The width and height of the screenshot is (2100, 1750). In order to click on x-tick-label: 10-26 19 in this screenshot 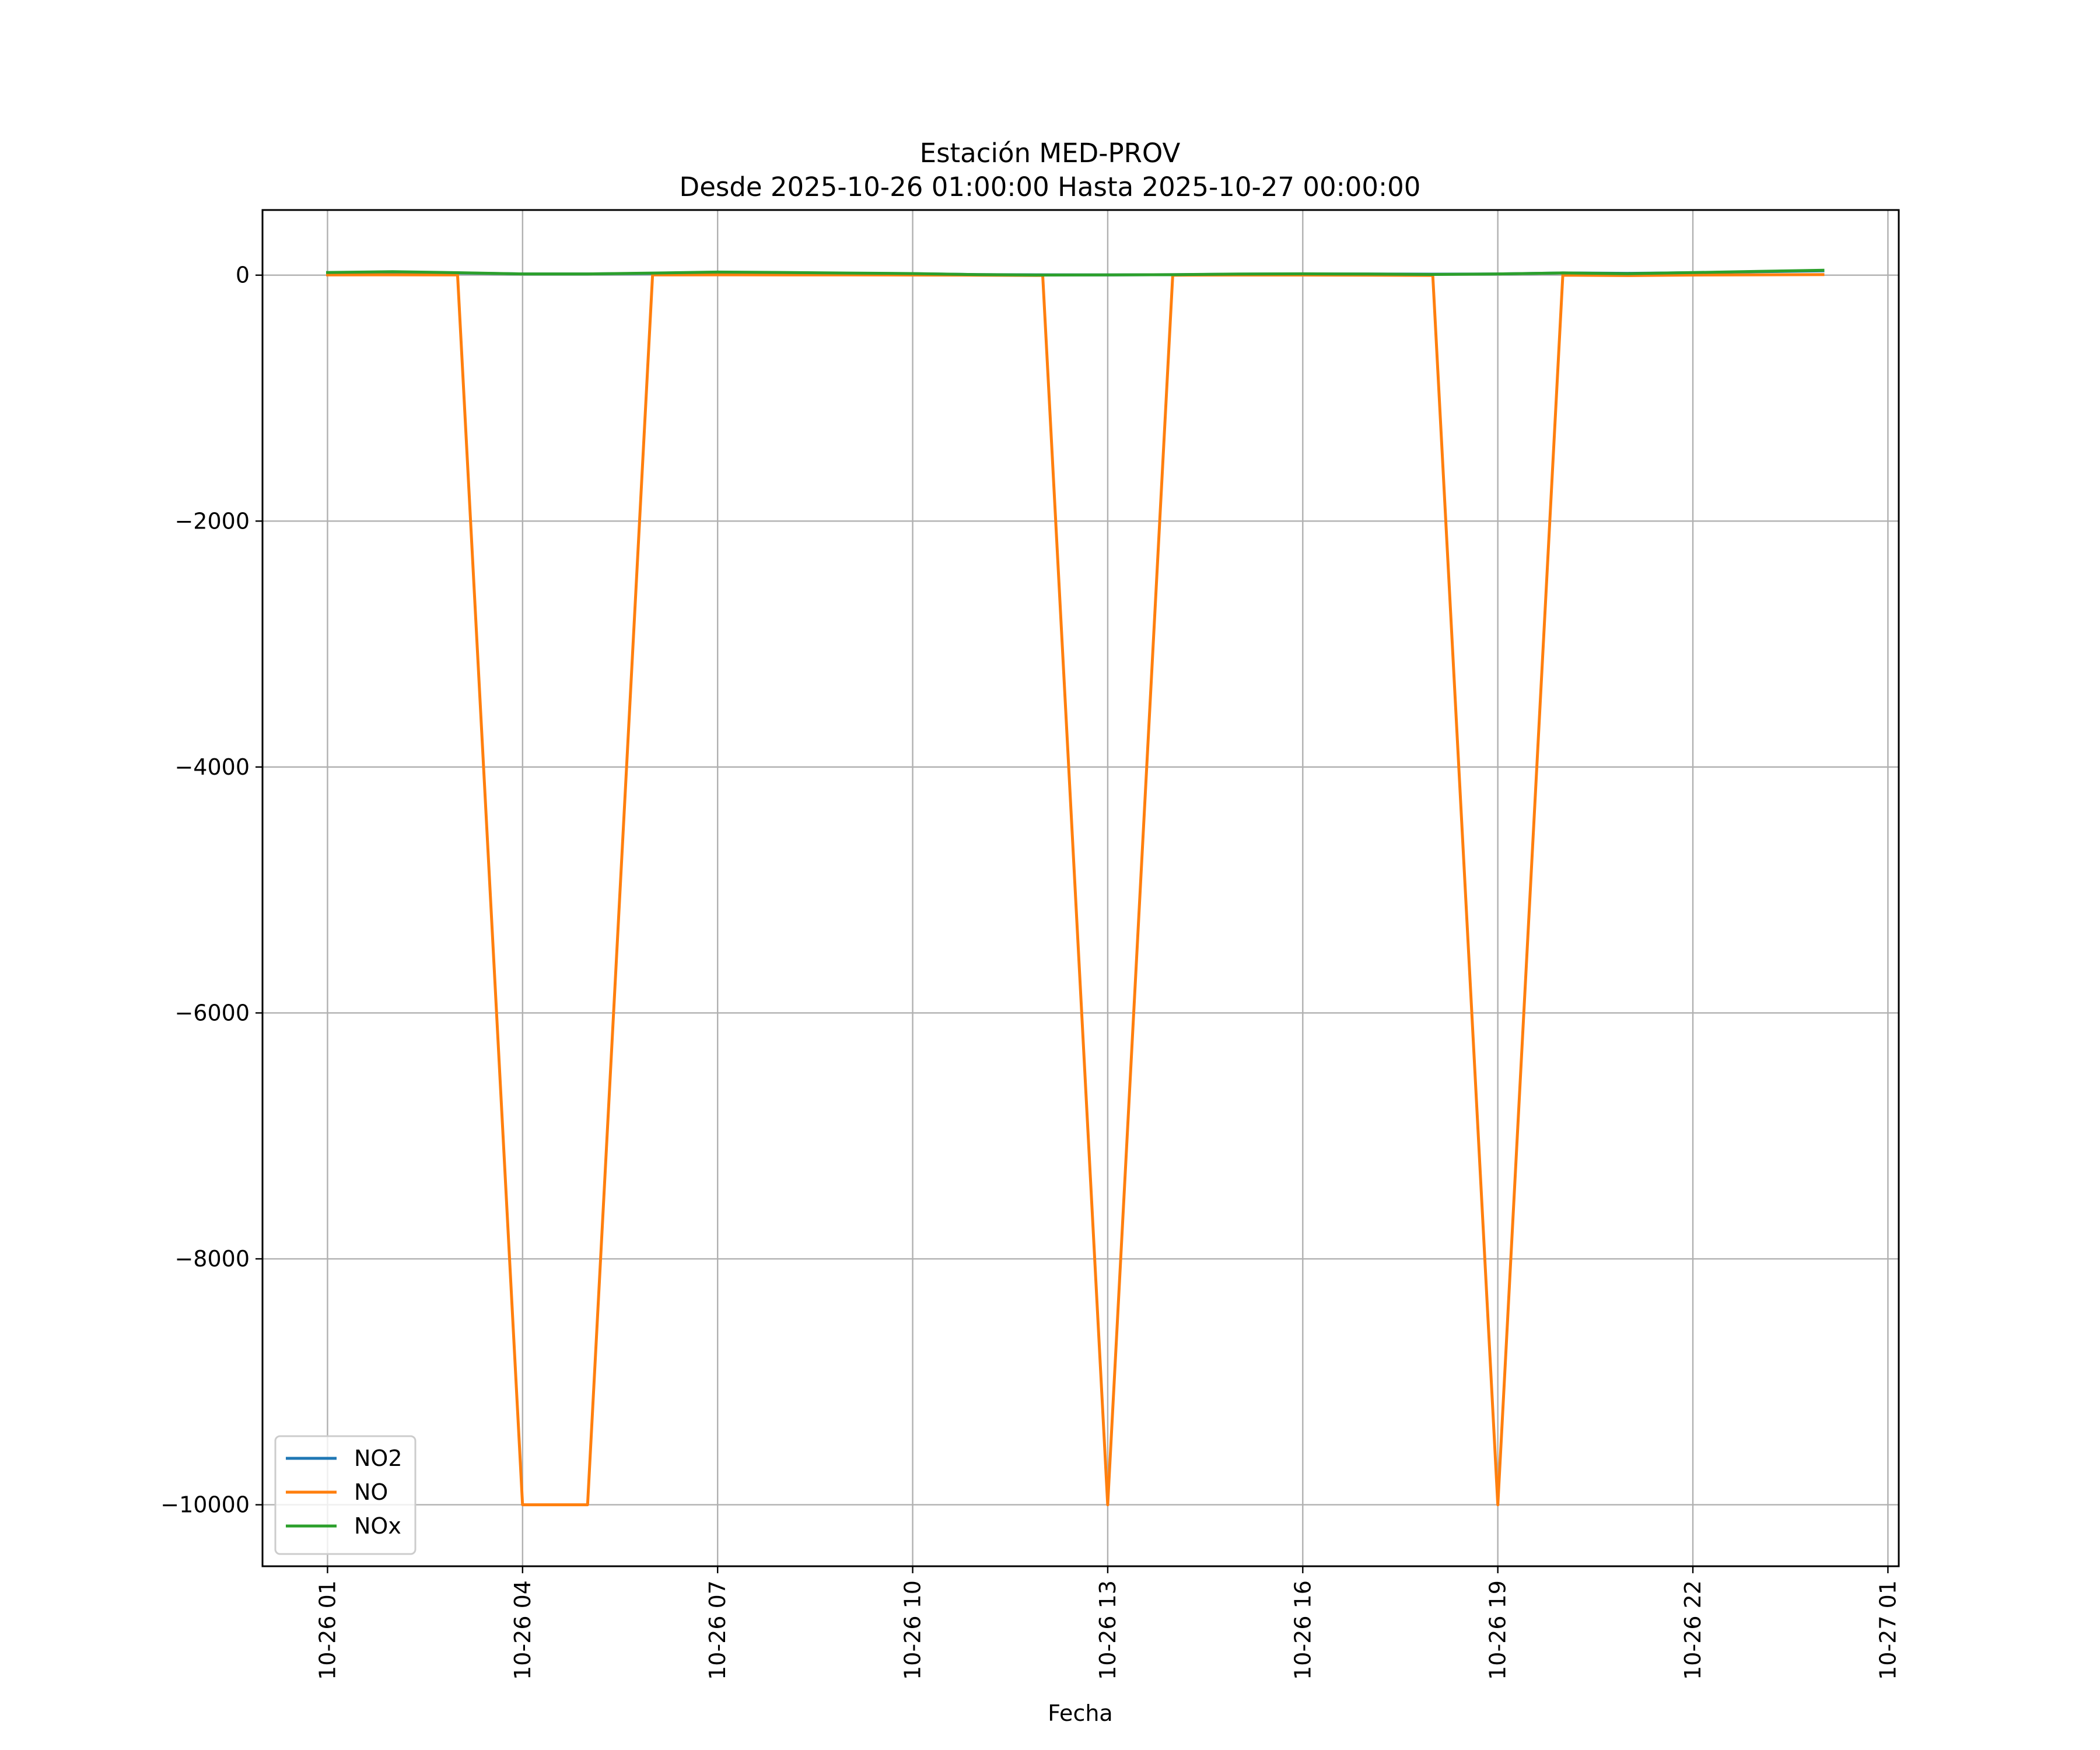, I will do `click(1498, 1630)`.